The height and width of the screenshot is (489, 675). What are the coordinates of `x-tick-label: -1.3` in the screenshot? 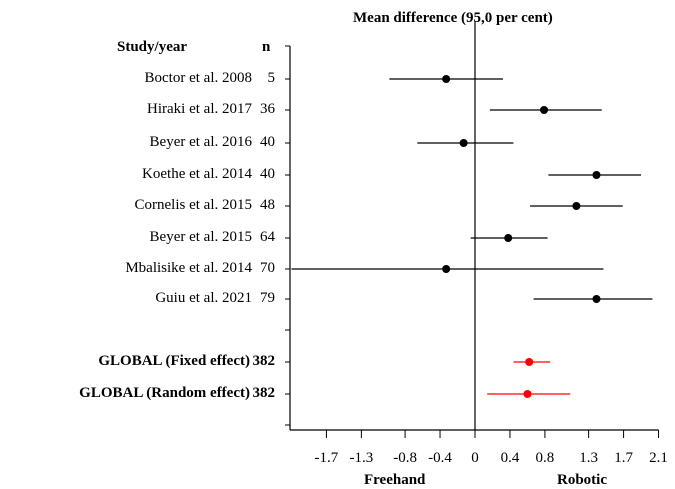 It's located at (362, 458).